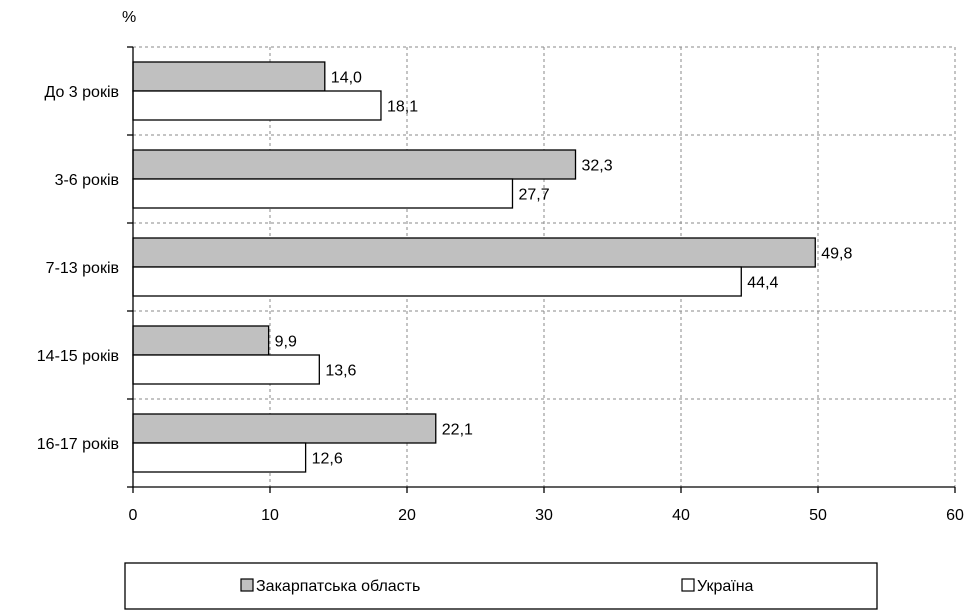 This screenshot has height=610, width=971. What do you see at coordinates (762, 283) in the screenshot?
I see `bar-value-label: 44,4` at bounding box center [762, 283].